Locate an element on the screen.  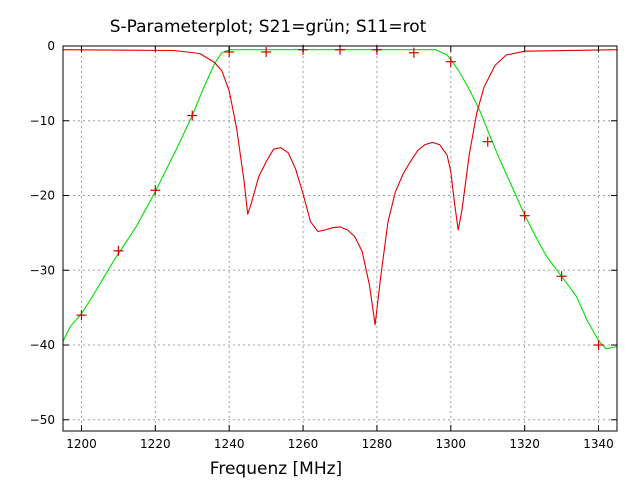
y-tick-label: −10 is located at coordinates (42, 121).